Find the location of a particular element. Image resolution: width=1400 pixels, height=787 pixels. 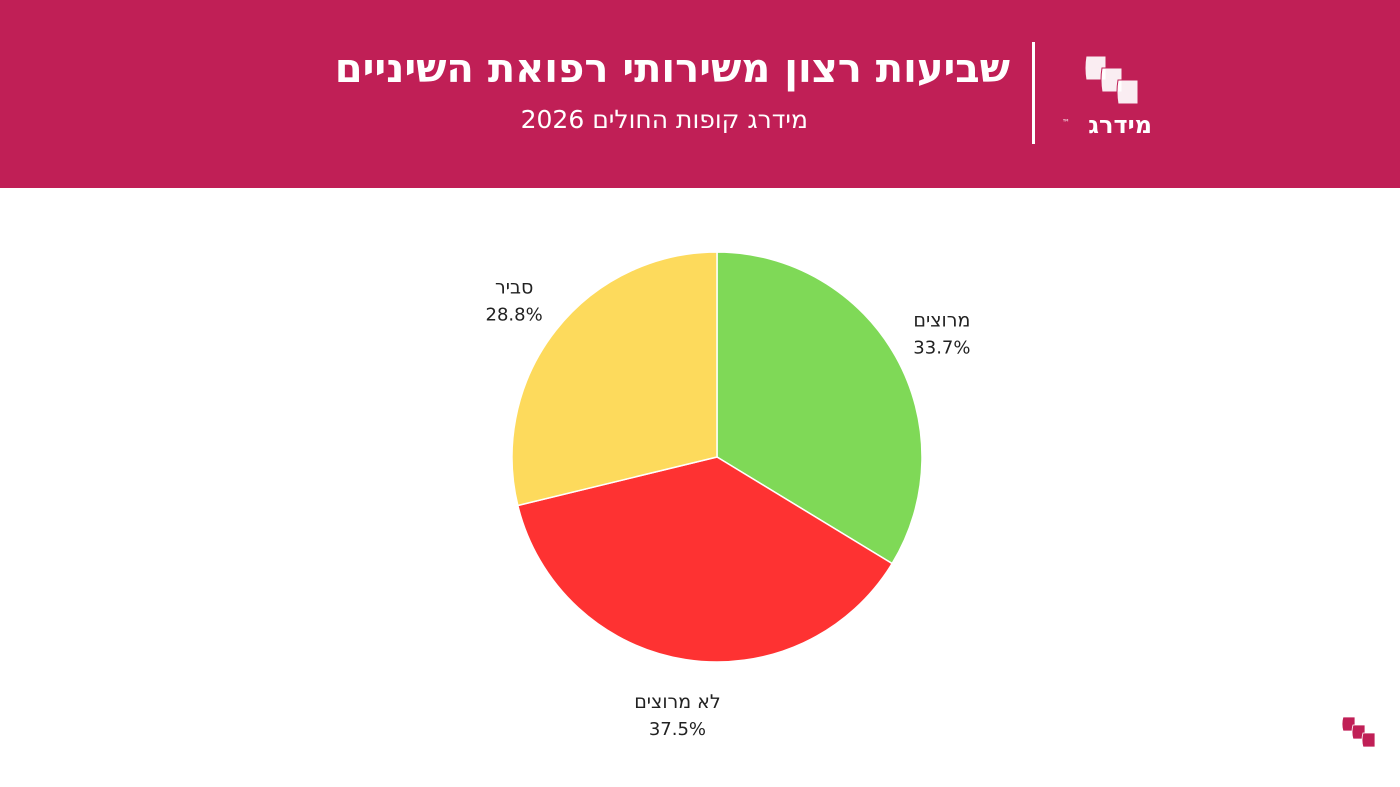

midrag-logo: ™ מידרג is located at coordinates (1112, 98).